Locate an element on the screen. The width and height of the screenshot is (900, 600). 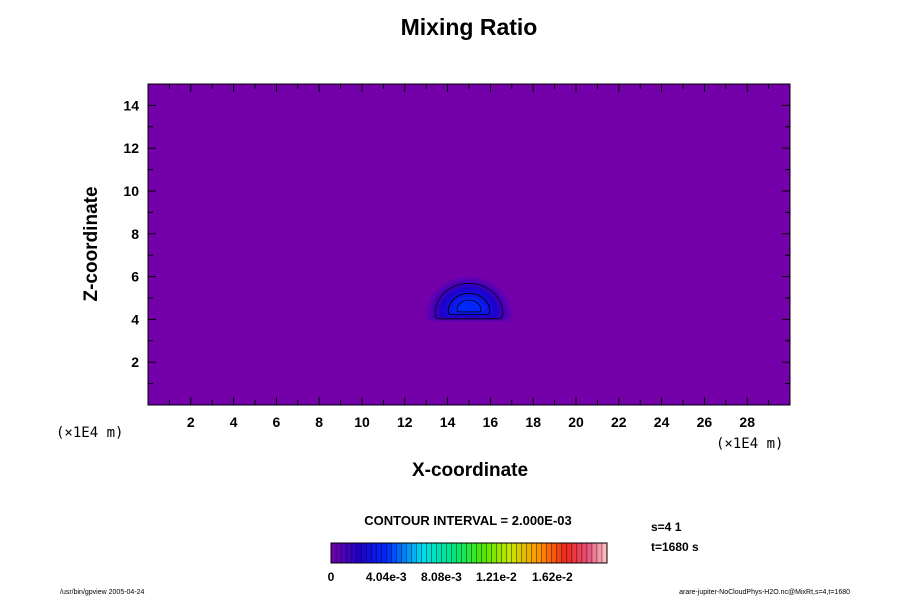
y-axis-label: Z-coordinate is located at coordinates (91, 244).